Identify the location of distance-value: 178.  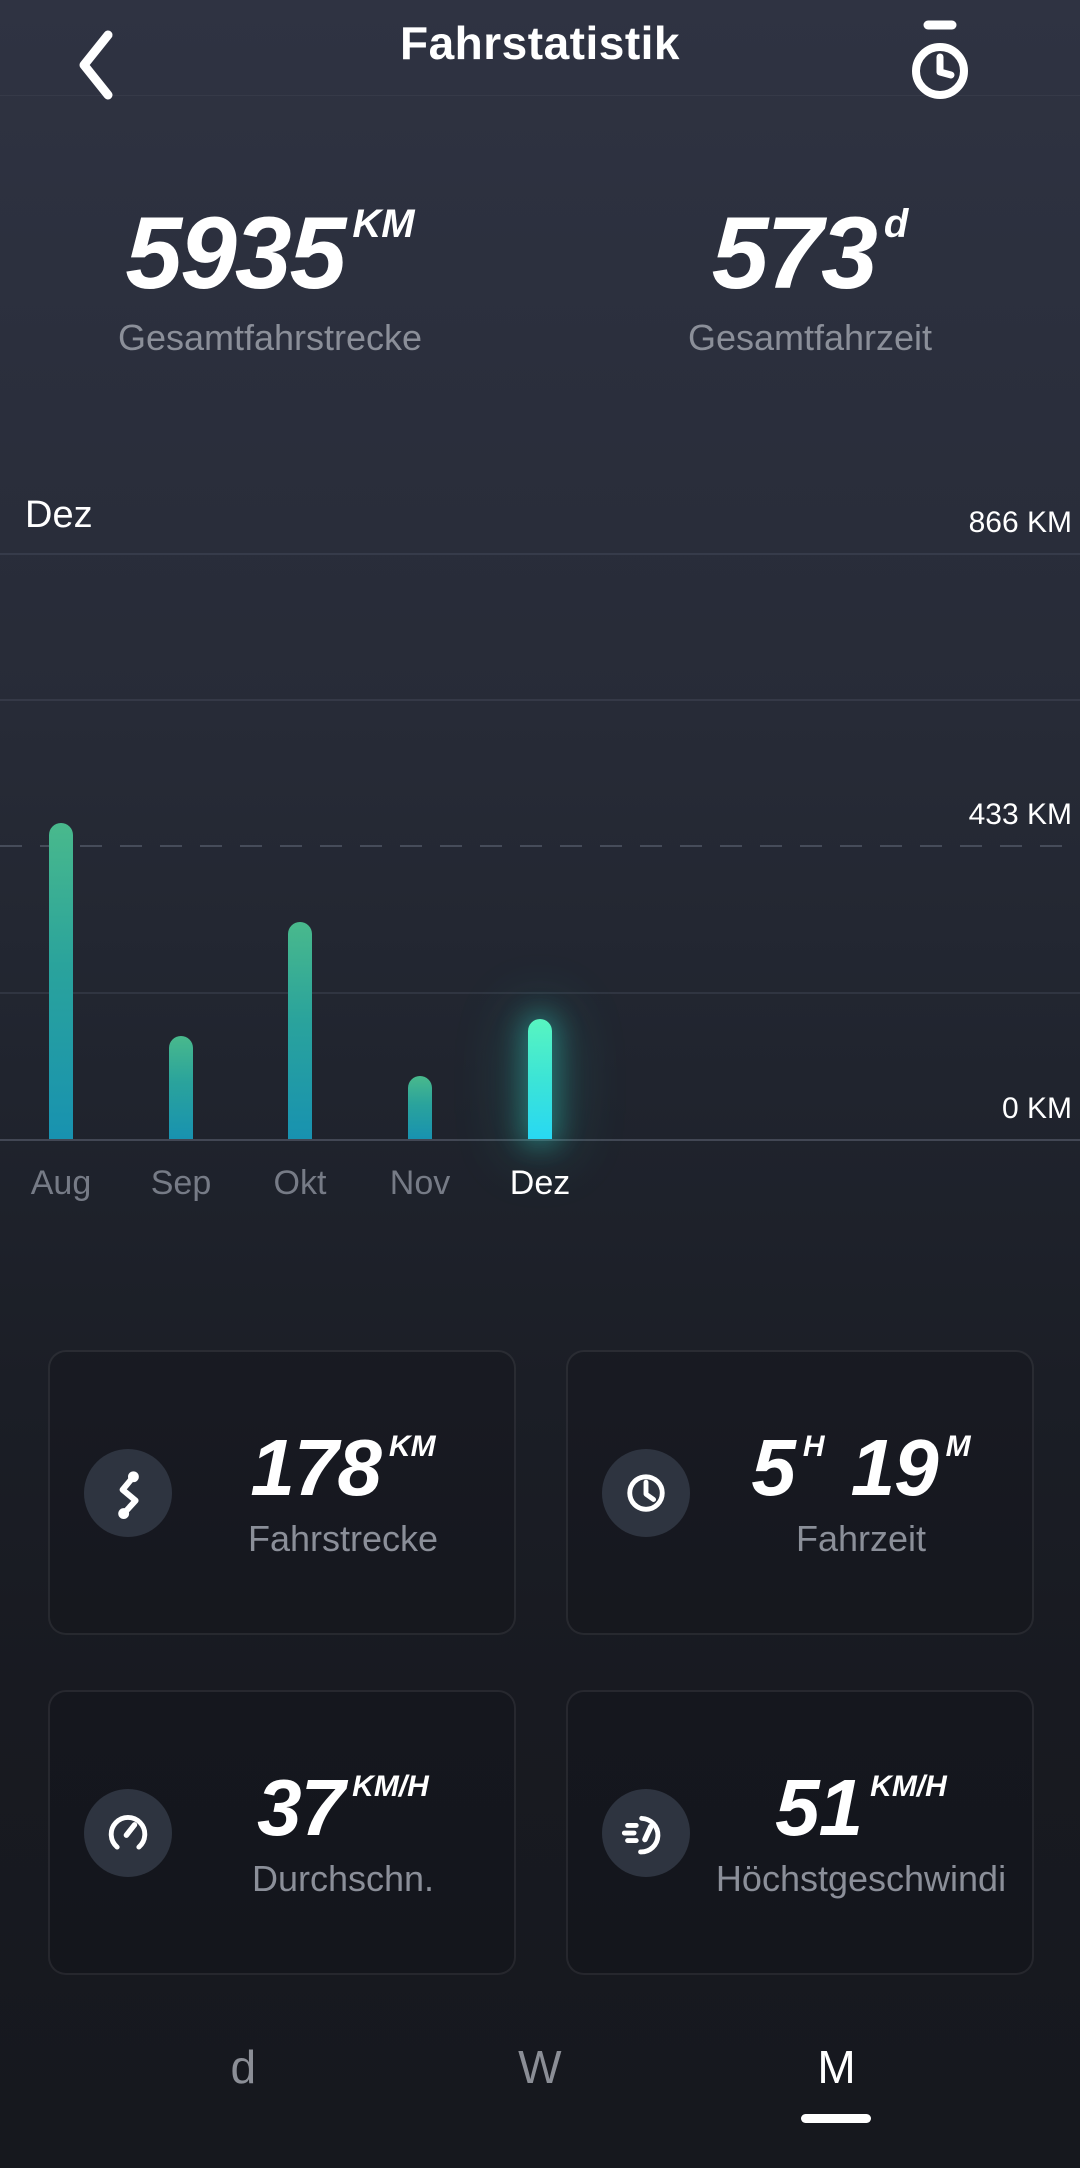
(315, 1467).